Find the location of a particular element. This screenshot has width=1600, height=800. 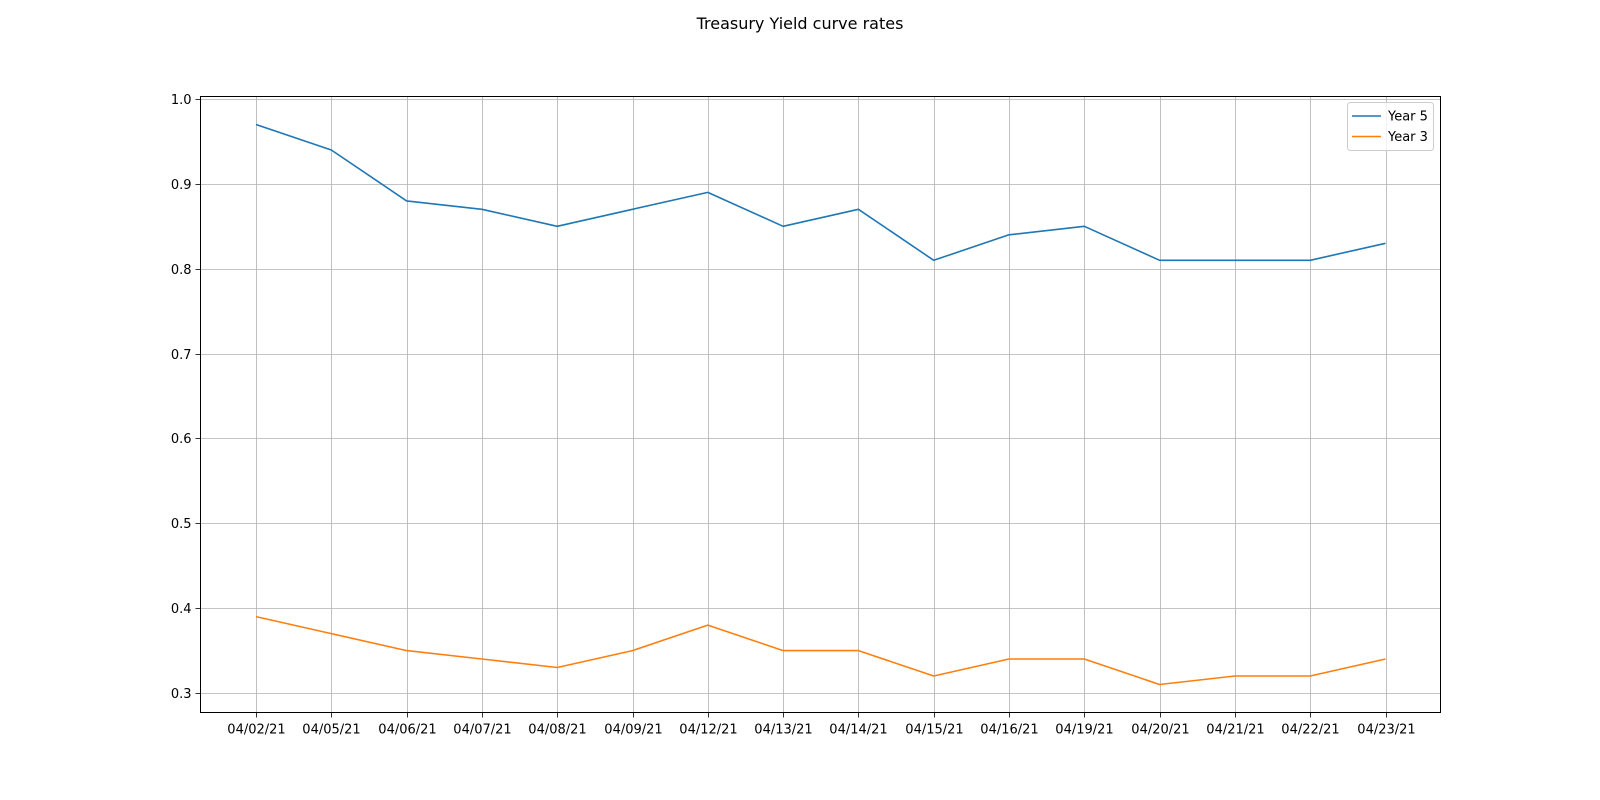

x-tick-label: 04/08/21 is located at coordinates (557, 730).